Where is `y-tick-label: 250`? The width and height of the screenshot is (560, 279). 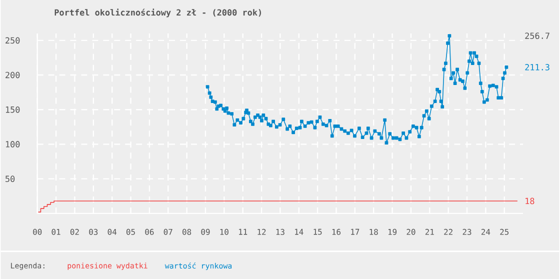 y-tick-label: 250 is located at coordinates (13, 40).